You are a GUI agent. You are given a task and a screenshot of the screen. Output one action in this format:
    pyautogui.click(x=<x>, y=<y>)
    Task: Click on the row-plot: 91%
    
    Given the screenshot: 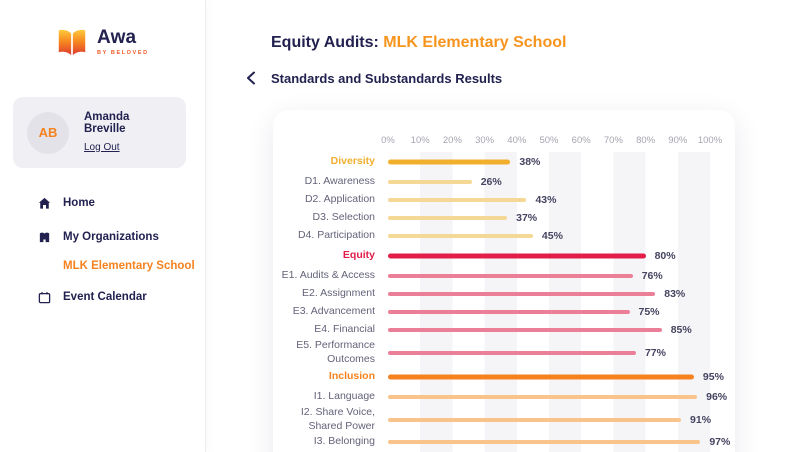 What is the action you would take?
    pyautogui.click(x=550, y=419)
    